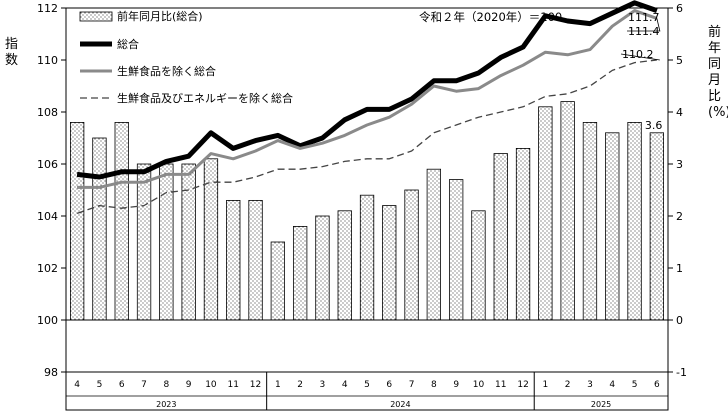 This screenshot has height=420, width=728. What do you see at coordinates (47, 164) in the screenshot?
I see `y-left-tick-label: 106` at bounding box center [47, 164].